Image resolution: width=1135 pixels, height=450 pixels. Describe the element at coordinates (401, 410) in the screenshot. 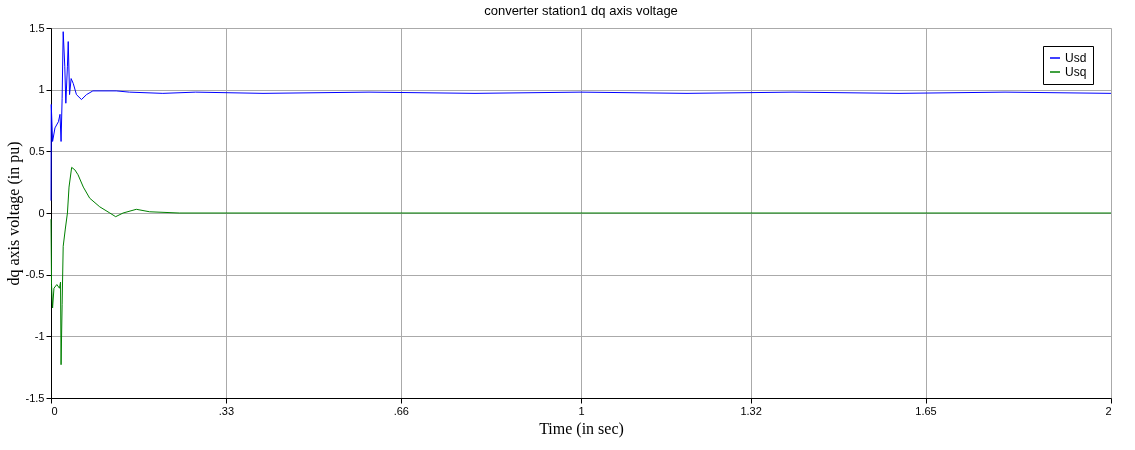

I see `x-tick-label: .66` at that location.